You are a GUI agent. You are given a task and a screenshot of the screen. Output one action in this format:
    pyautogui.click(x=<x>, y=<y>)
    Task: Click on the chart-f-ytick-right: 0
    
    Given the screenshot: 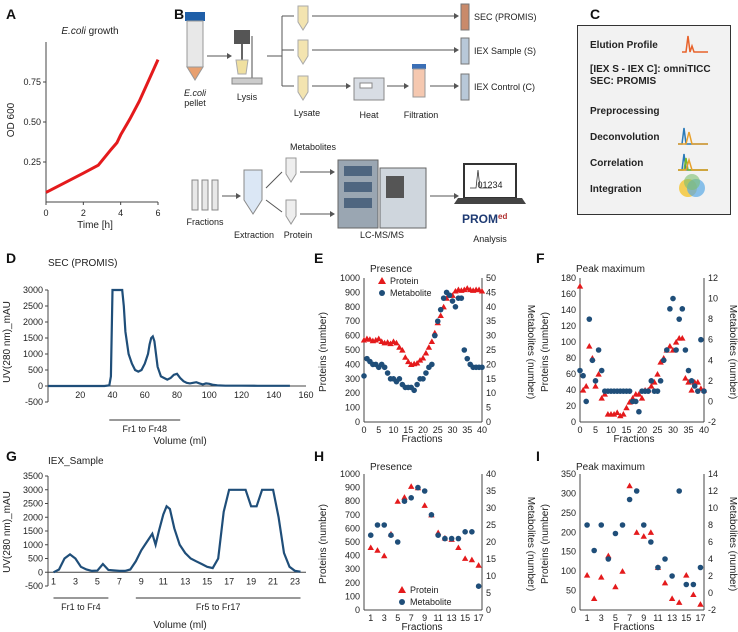 What is the action you would take?
    pyautogui.click(x=710, y=401)
    